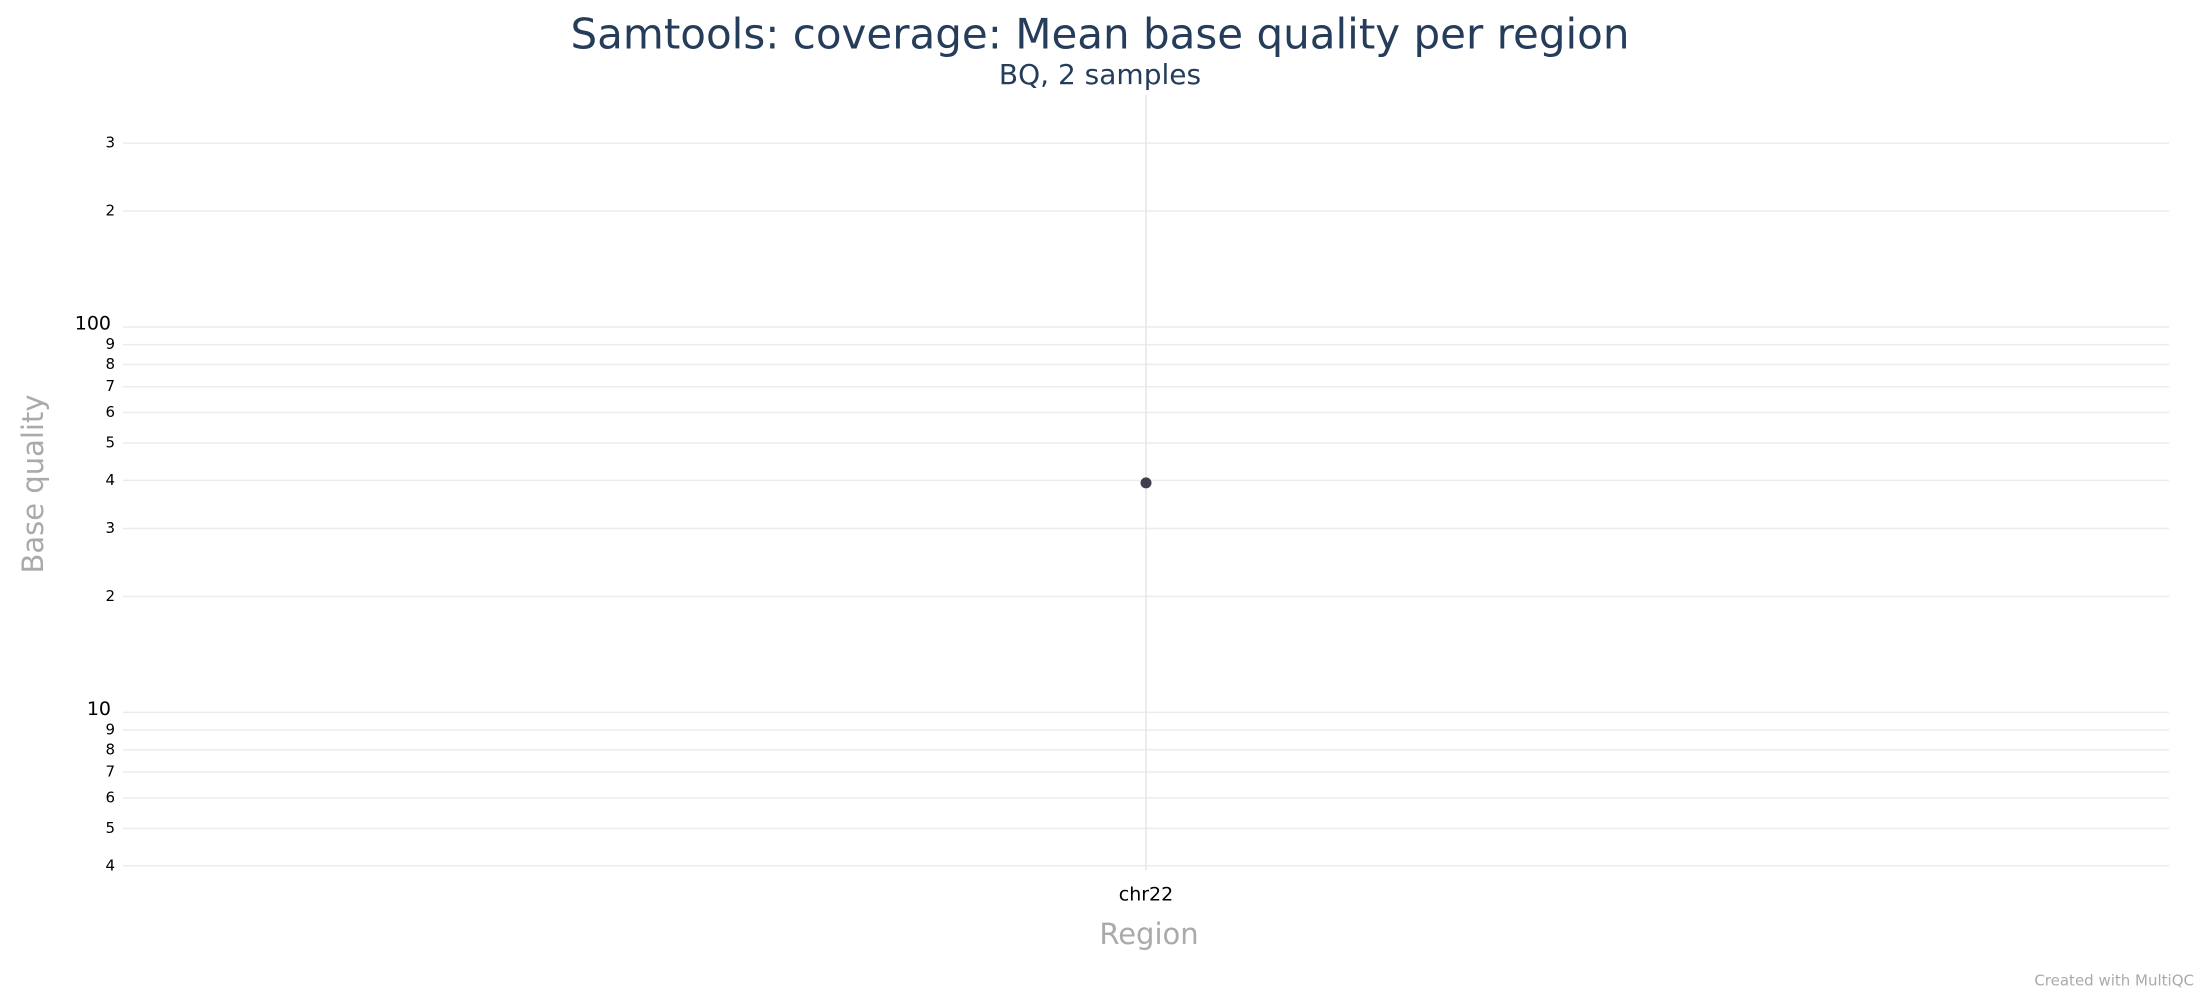  Describe the element at coordinates (99, 709) in the screenshot. I see `y-tick-label: 10` at that location.